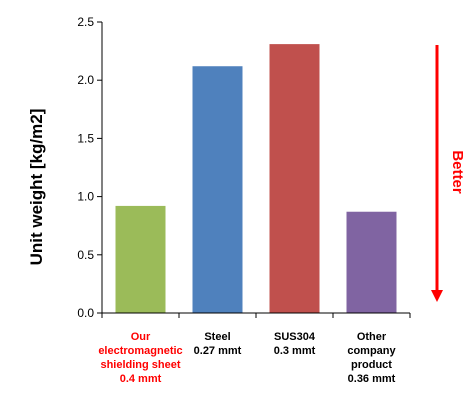  Describe the element at coordinates (85, 22) in the screenshot. I see `y-tick-label-5: 2.5` at that location.